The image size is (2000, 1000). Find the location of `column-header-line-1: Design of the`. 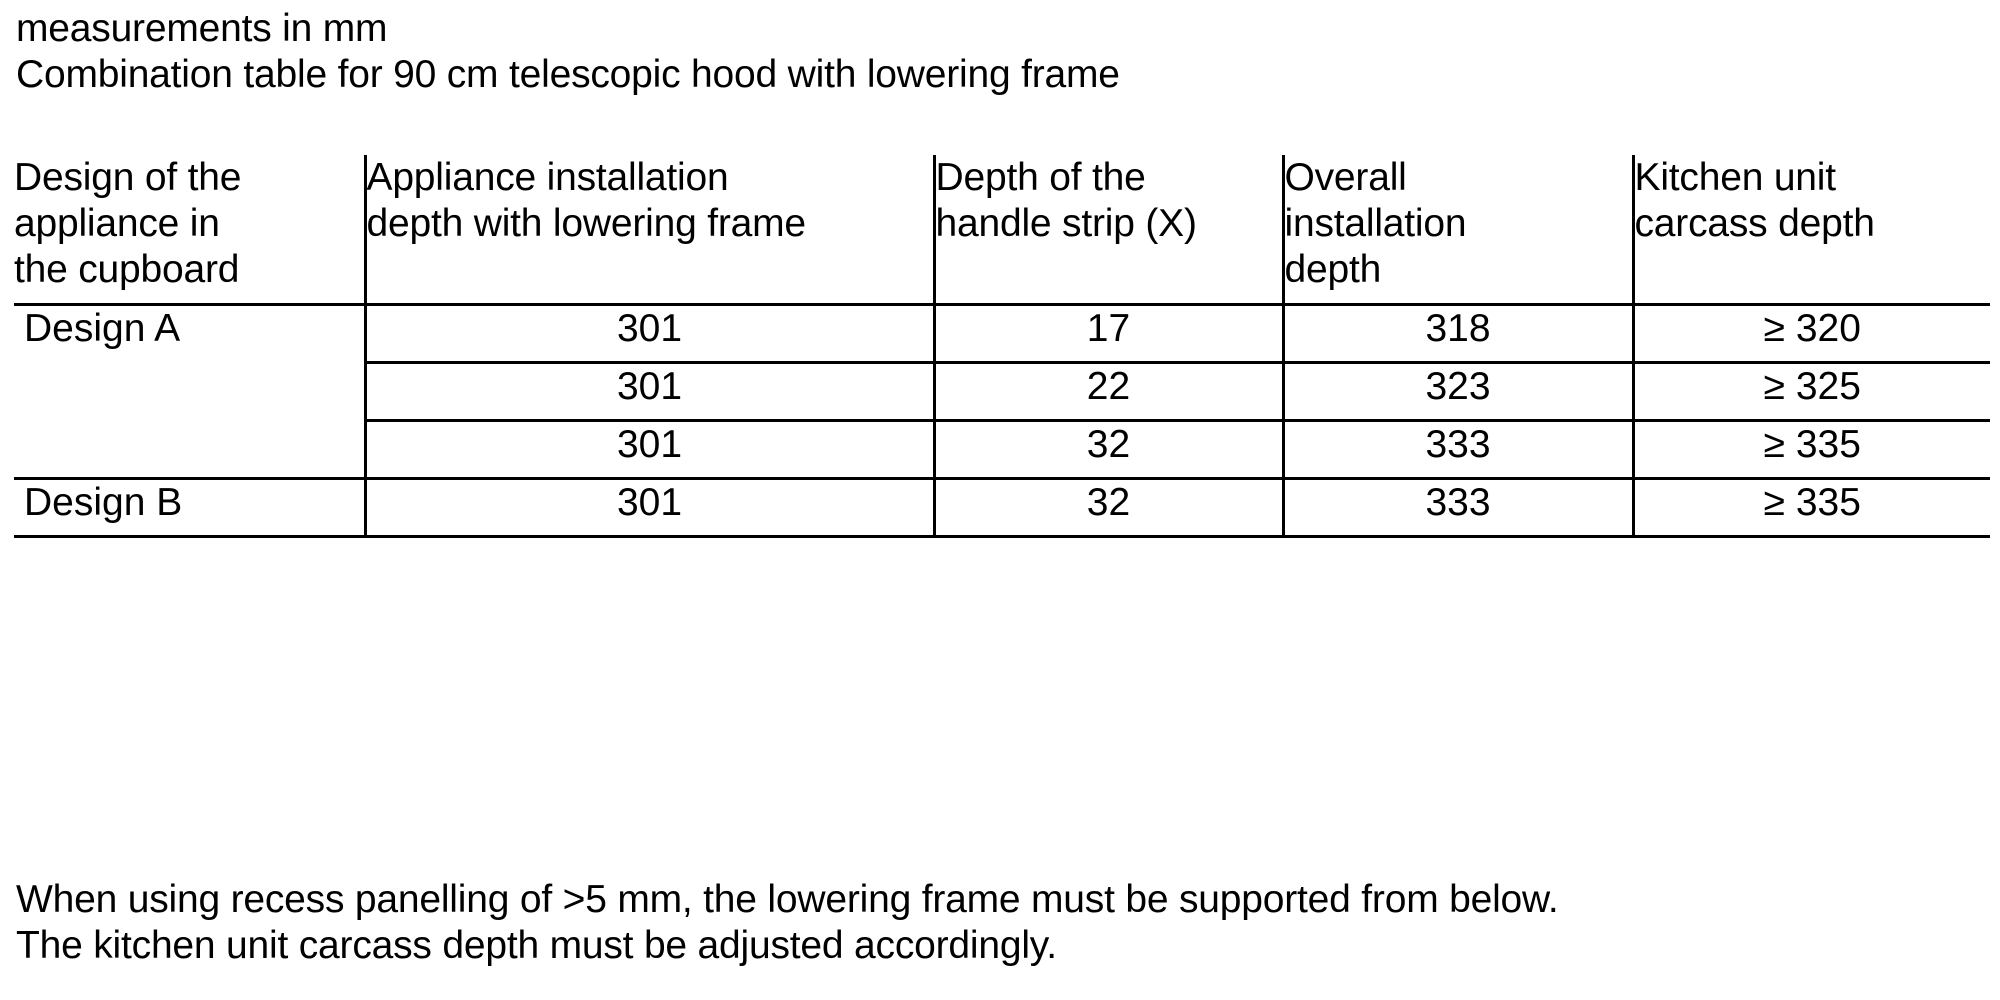

column-header-line-1: Design of the is located at coordinates (128, 177).